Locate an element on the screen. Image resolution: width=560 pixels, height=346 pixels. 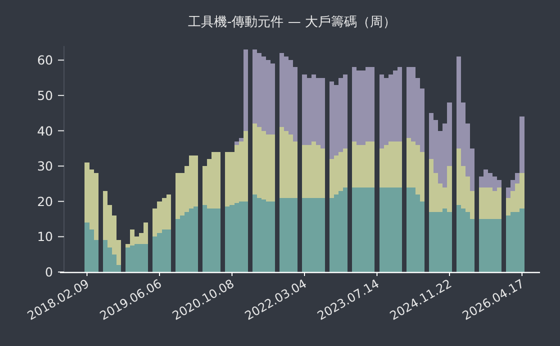
y-tick-label: 20 is located at coordinates (45, 201).